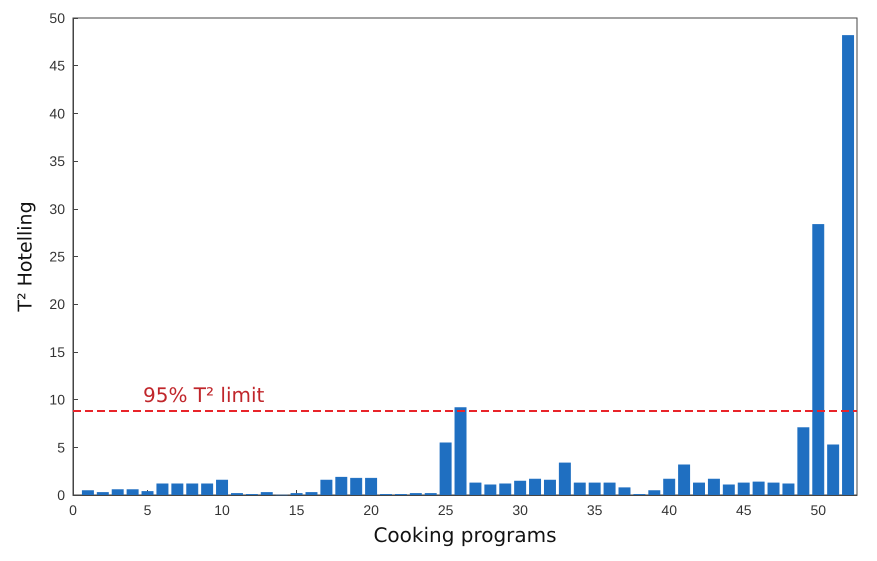 The height and width of the screenshot is (561, 877). Describe the element at coordinates (818, 510) in the screenshot. I see `x-tick-label: 50` at that location.